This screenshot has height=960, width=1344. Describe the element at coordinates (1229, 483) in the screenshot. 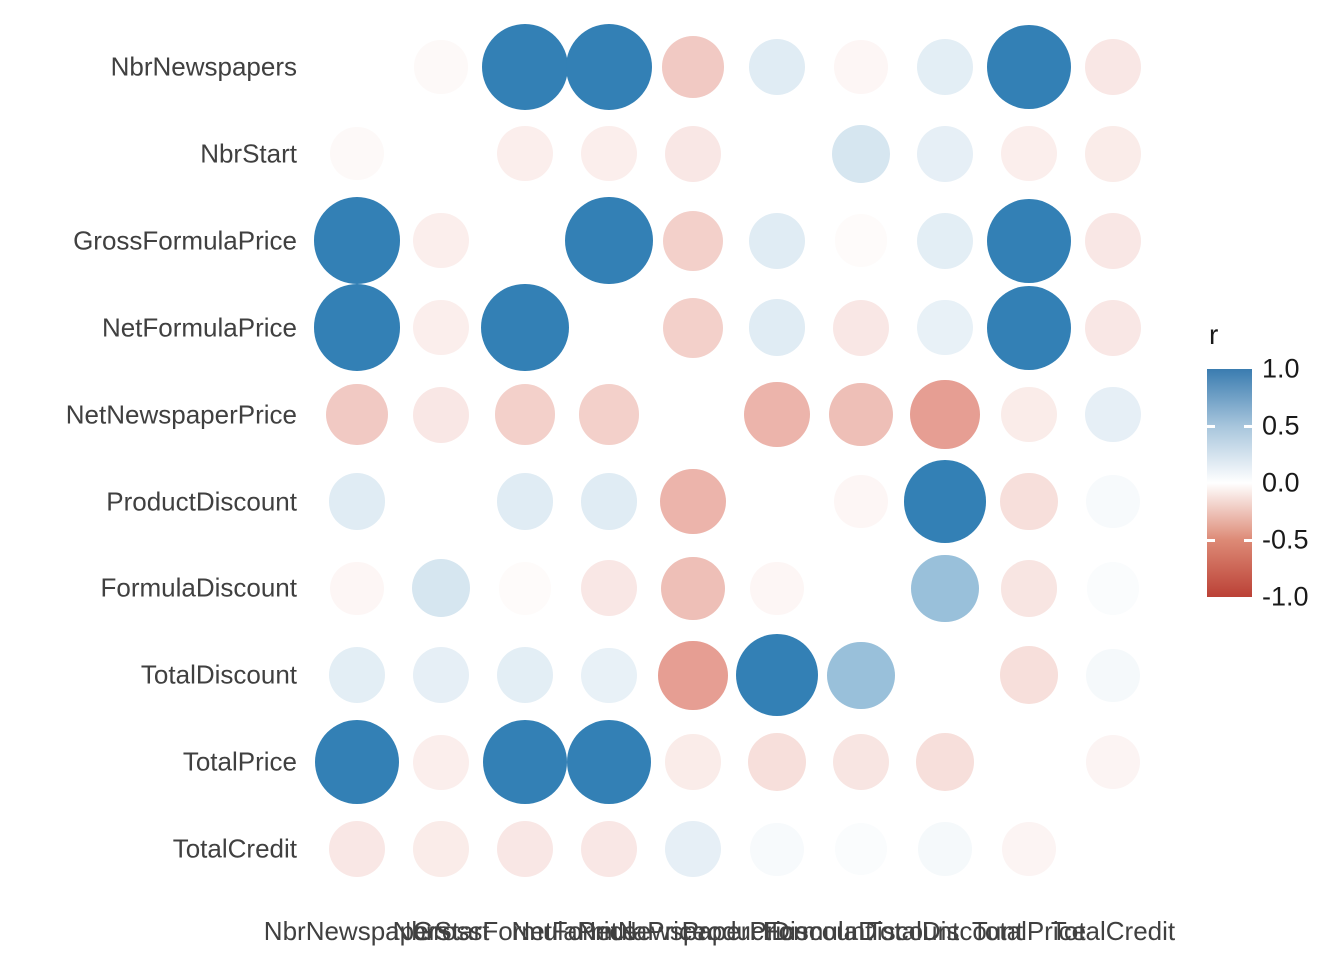

I see `legend-colorbar` at that location.